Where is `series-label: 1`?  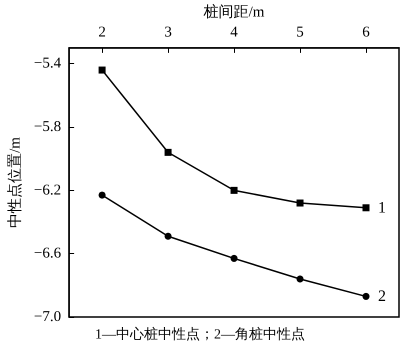 series-label: 1 is located at coordinates (382, 207).